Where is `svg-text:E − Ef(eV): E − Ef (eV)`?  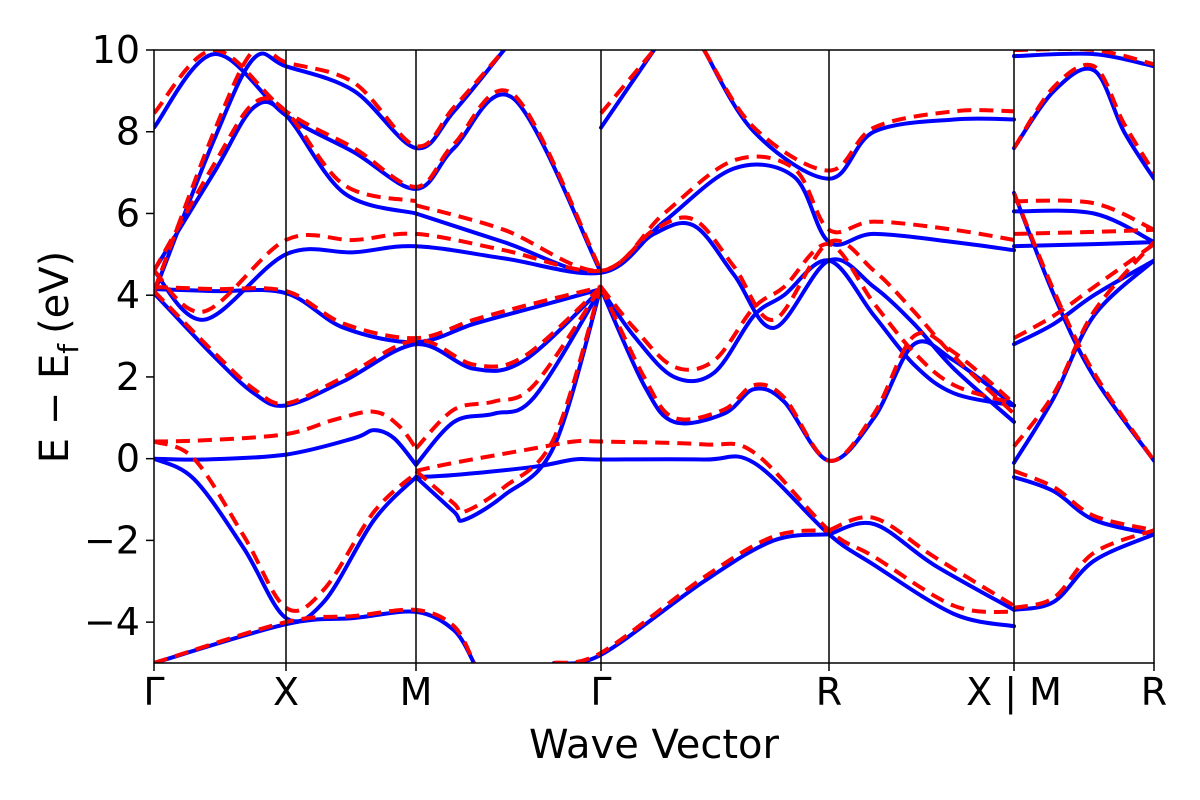
svg-text:E − Ef(eV): E − Ef (eV) is located at coordinates (58, 357).